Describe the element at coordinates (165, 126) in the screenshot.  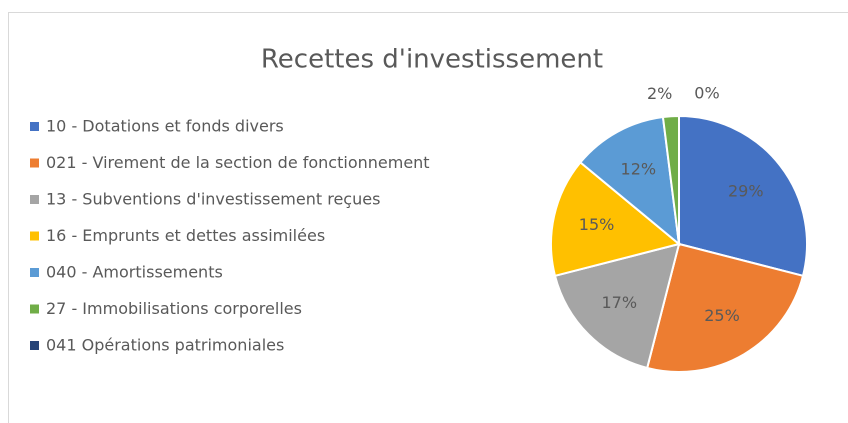
I see `legend-label: 10 - Dotations et fonds divers` at that location.